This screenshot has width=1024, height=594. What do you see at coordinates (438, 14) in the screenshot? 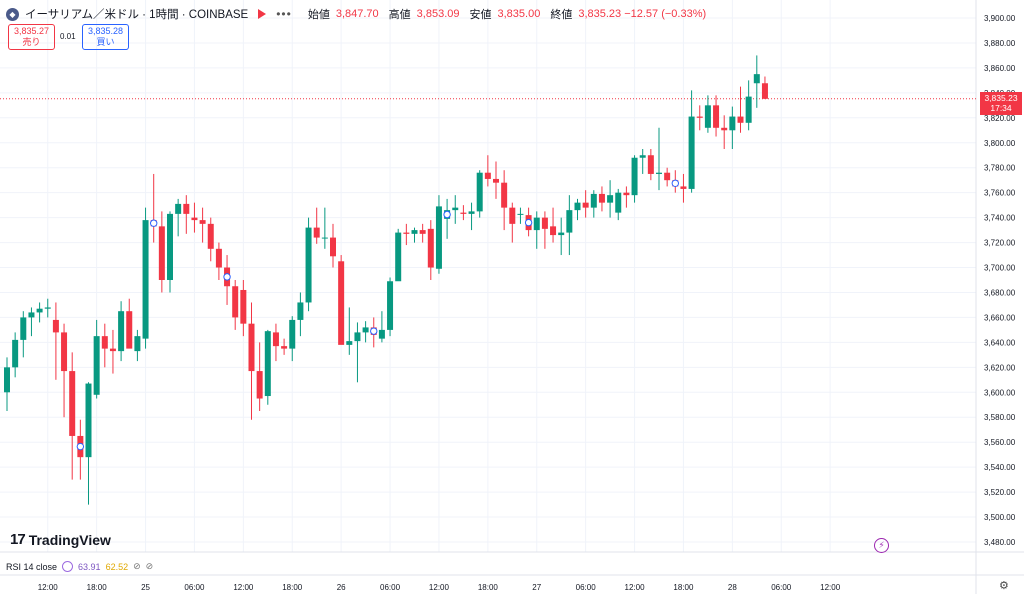
I see `high-value: 3,853.09` at bounding box center [438, 14].